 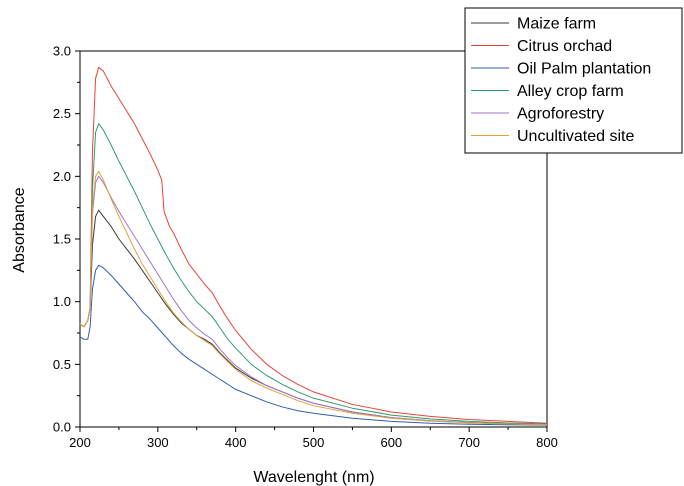 I want to click on legend-label: Oil Palm plantation, so click(x=584, y=69).